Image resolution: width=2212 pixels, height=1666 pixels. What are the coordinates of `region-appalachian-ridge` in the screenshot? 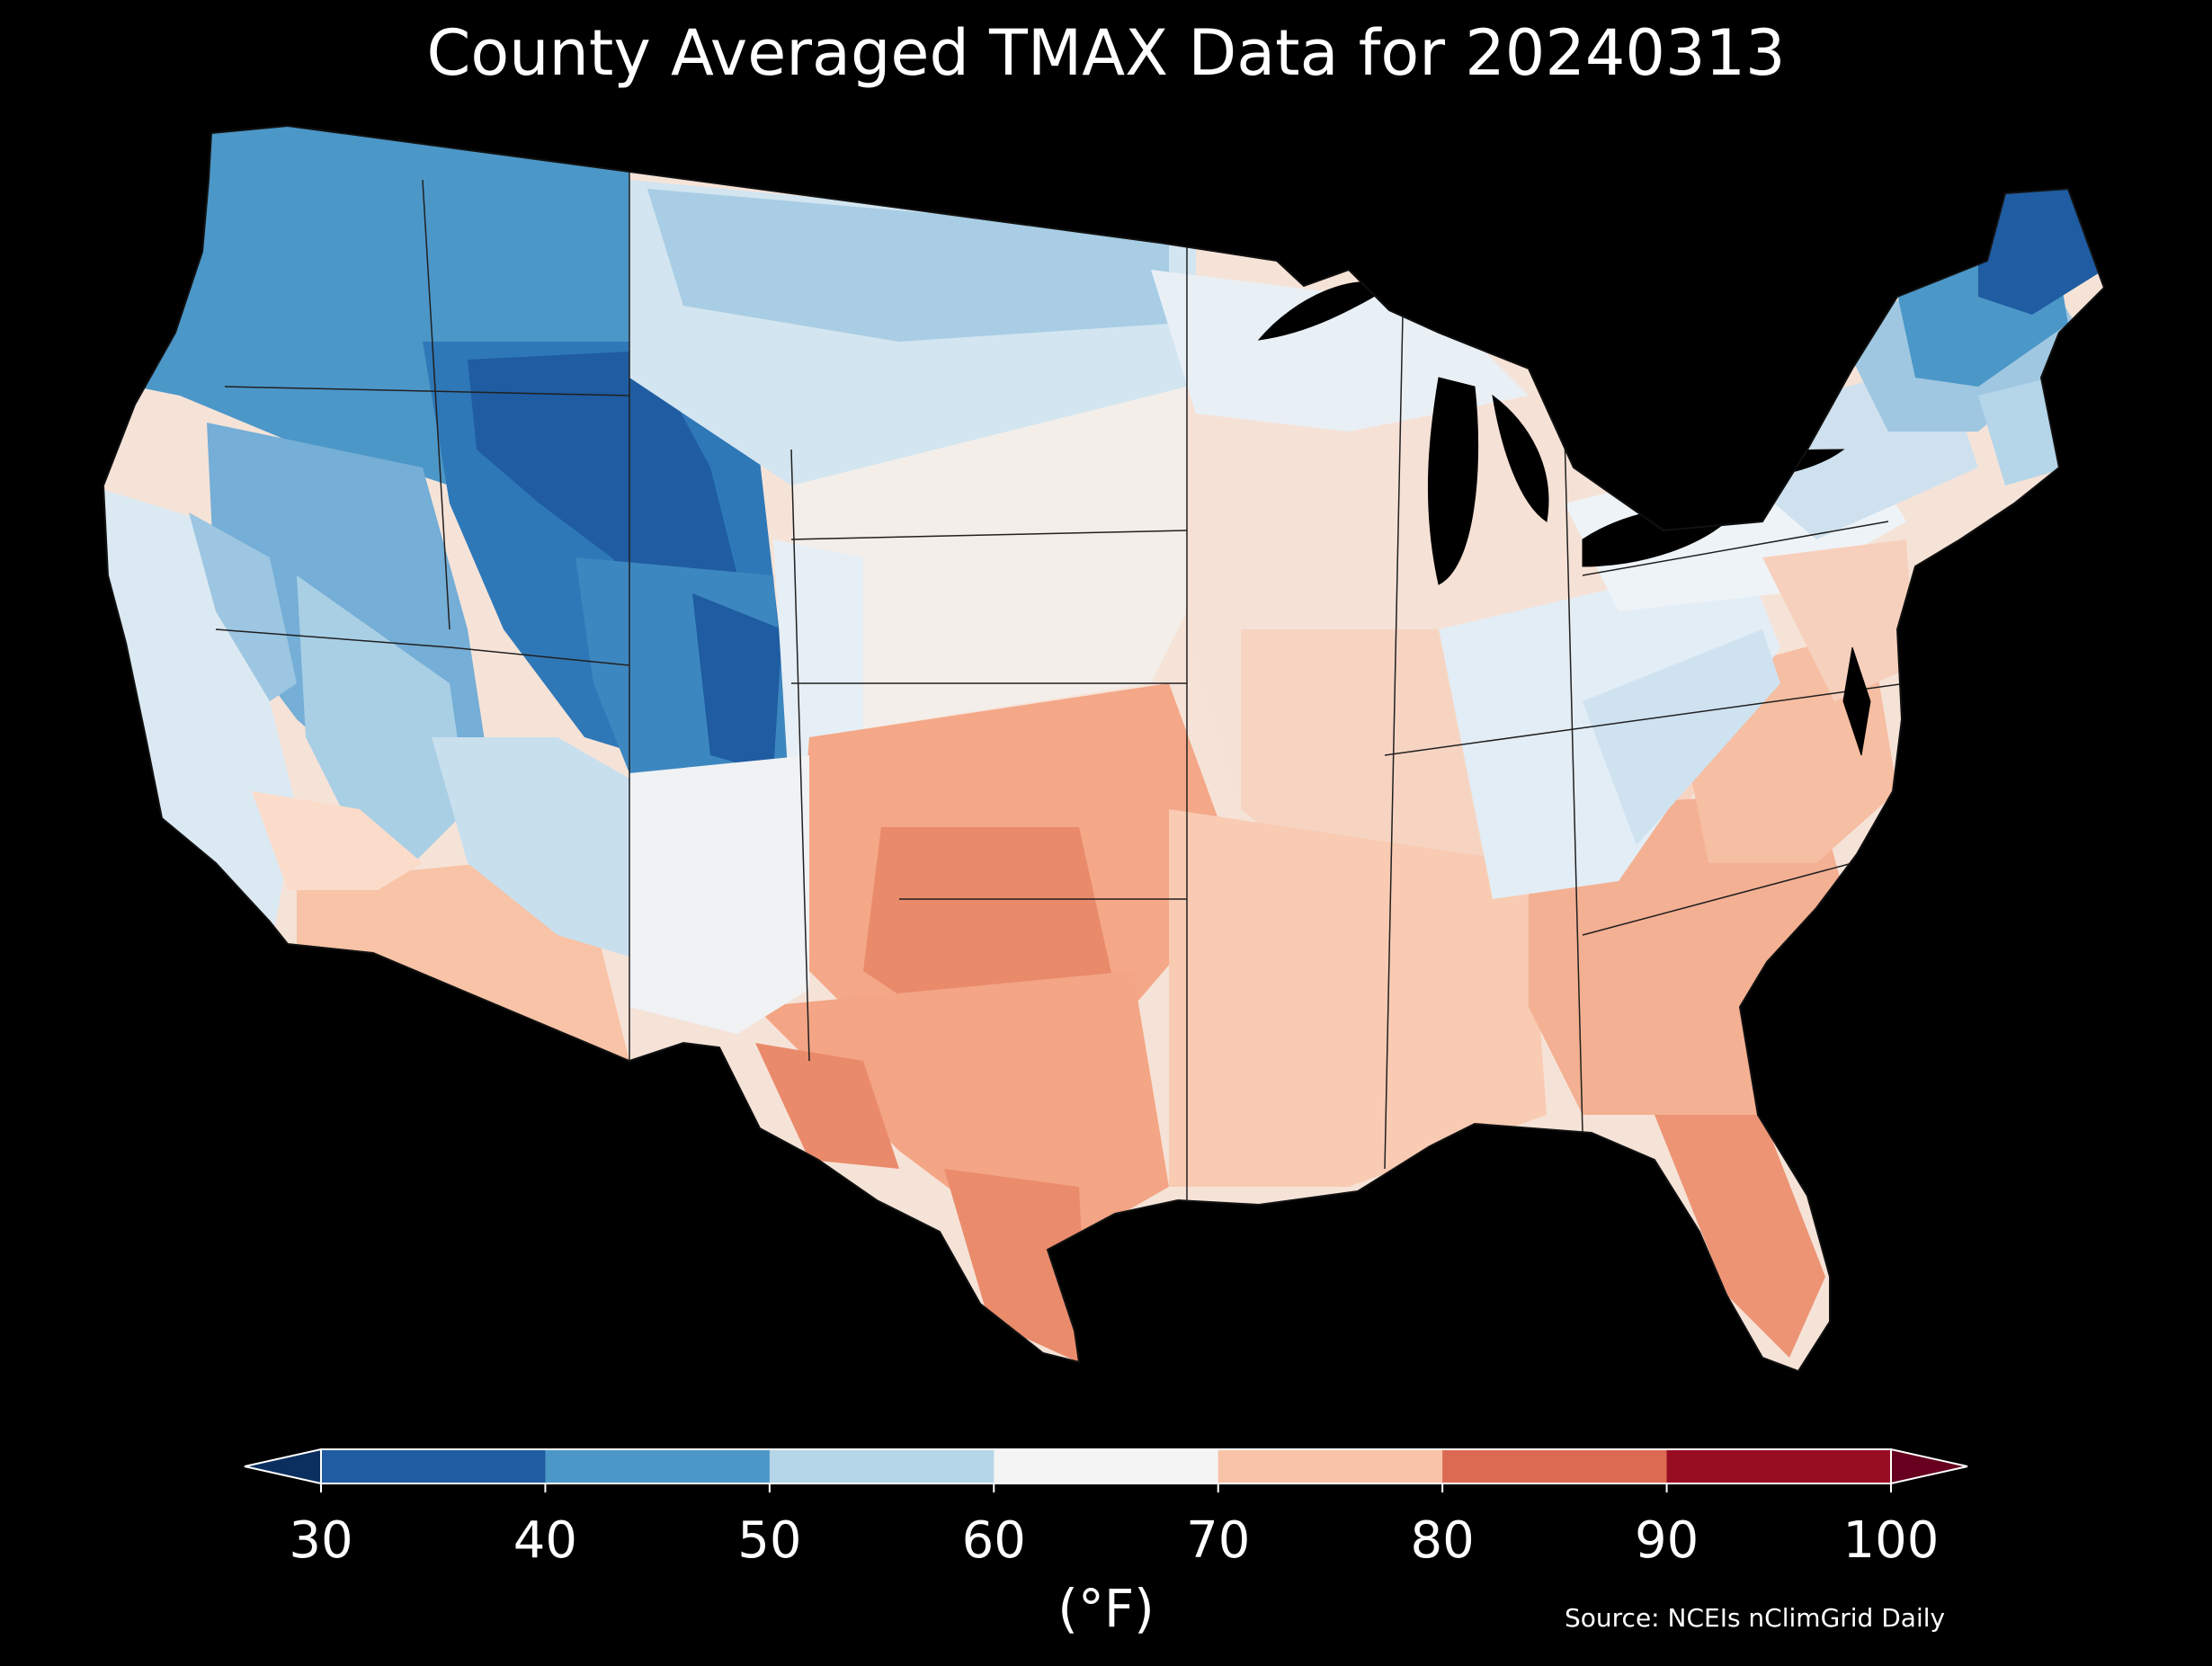 It's located at (1681, 737).